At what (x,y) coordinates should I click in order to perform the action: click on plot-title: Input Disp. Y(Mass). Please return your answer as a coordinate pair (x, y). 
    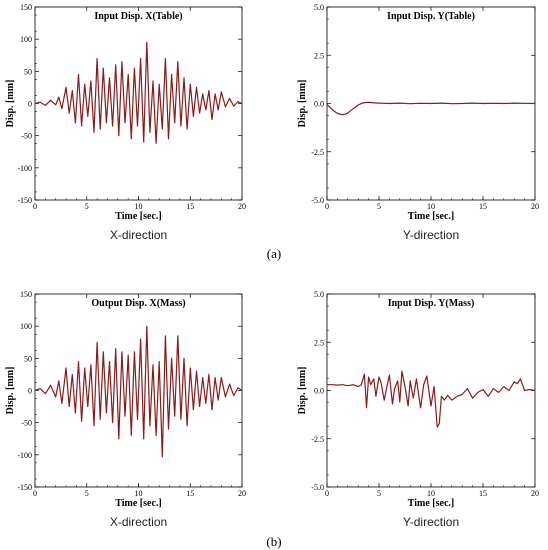
    Looking at the image, I should click on (431, 303).